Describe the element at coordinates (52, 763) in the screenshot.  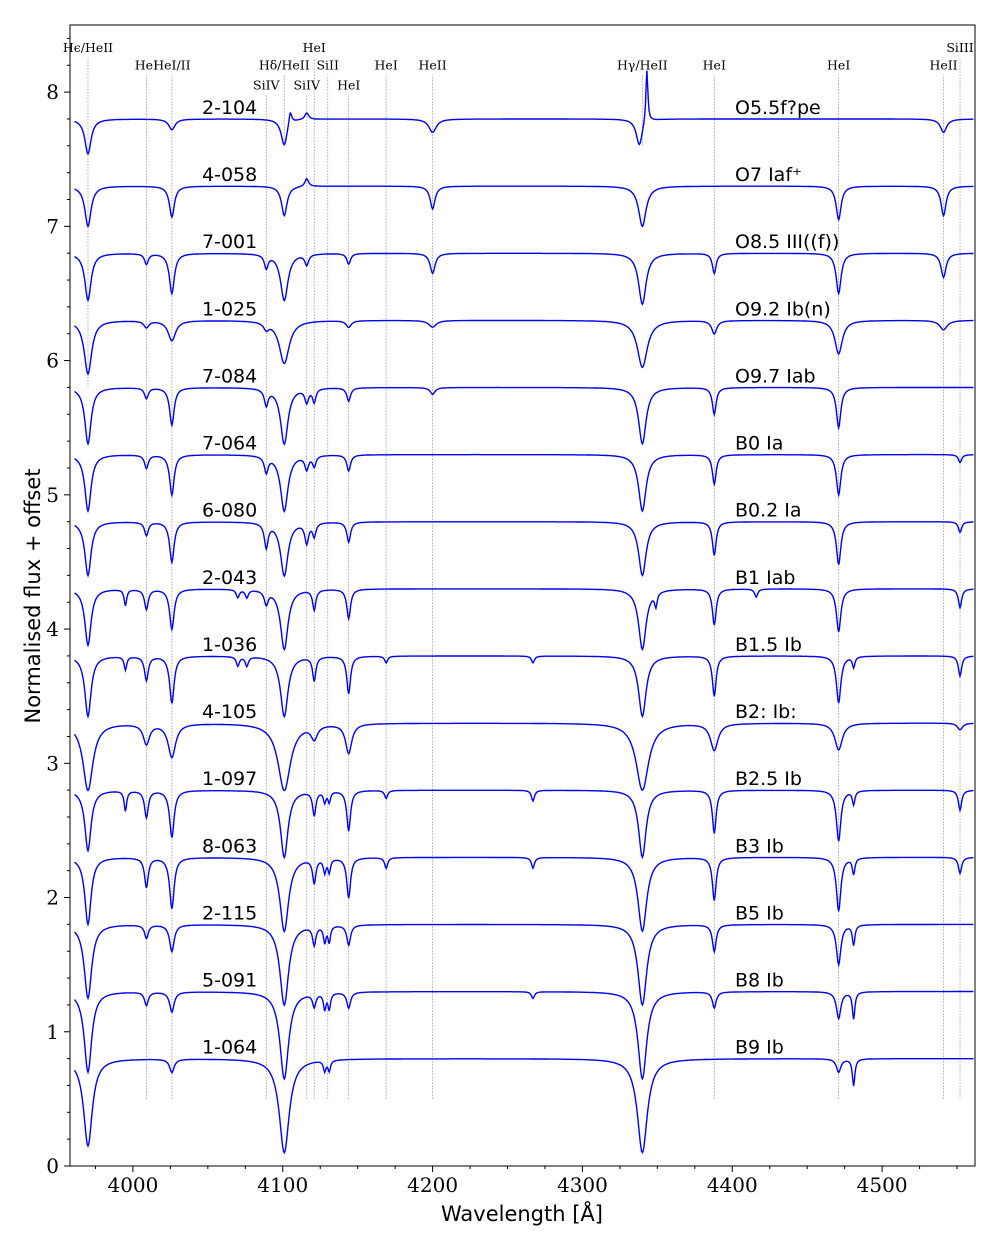
I see `y-tick-label-3: 3` at that location.